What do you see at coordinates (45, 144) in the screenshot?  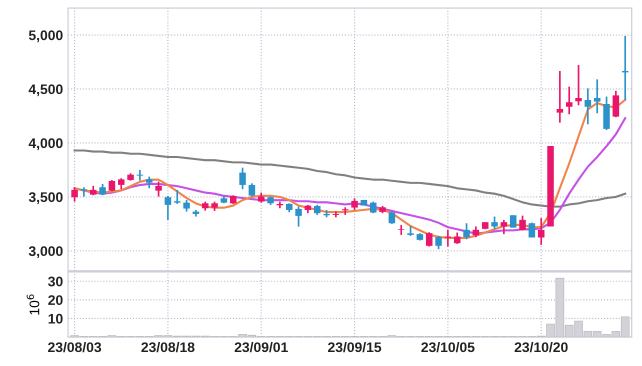 I see `y-tick-label: 4,000` at bounding box center [45, 144].